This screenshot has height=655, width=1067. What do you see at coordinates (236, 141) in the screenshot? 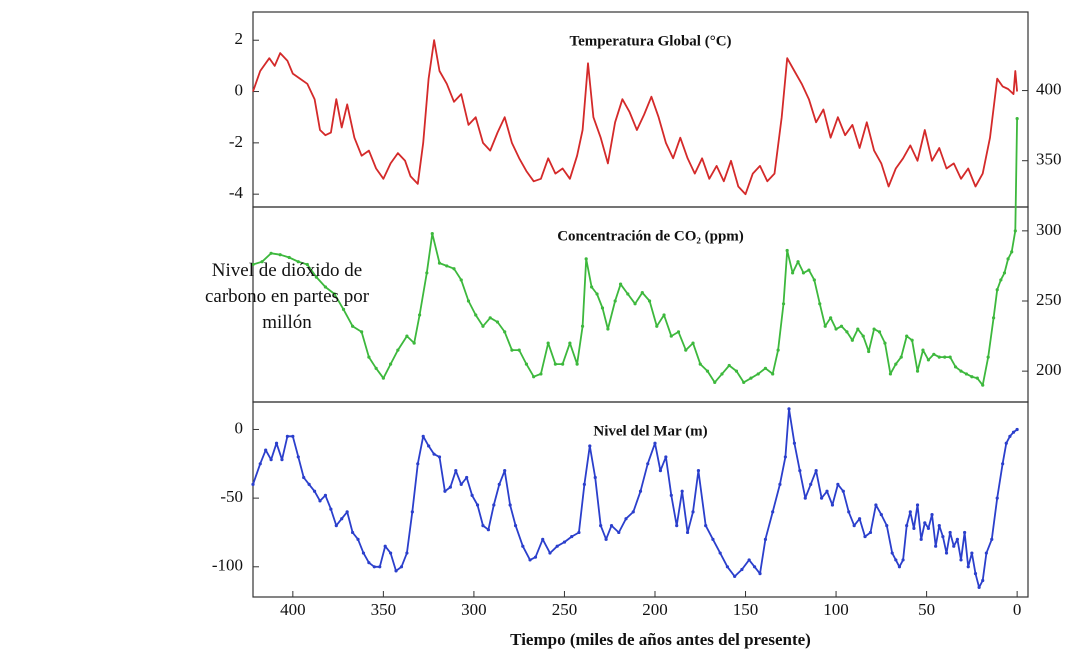
I see `y-tick-label: -2` at bounding box center [236, 141].